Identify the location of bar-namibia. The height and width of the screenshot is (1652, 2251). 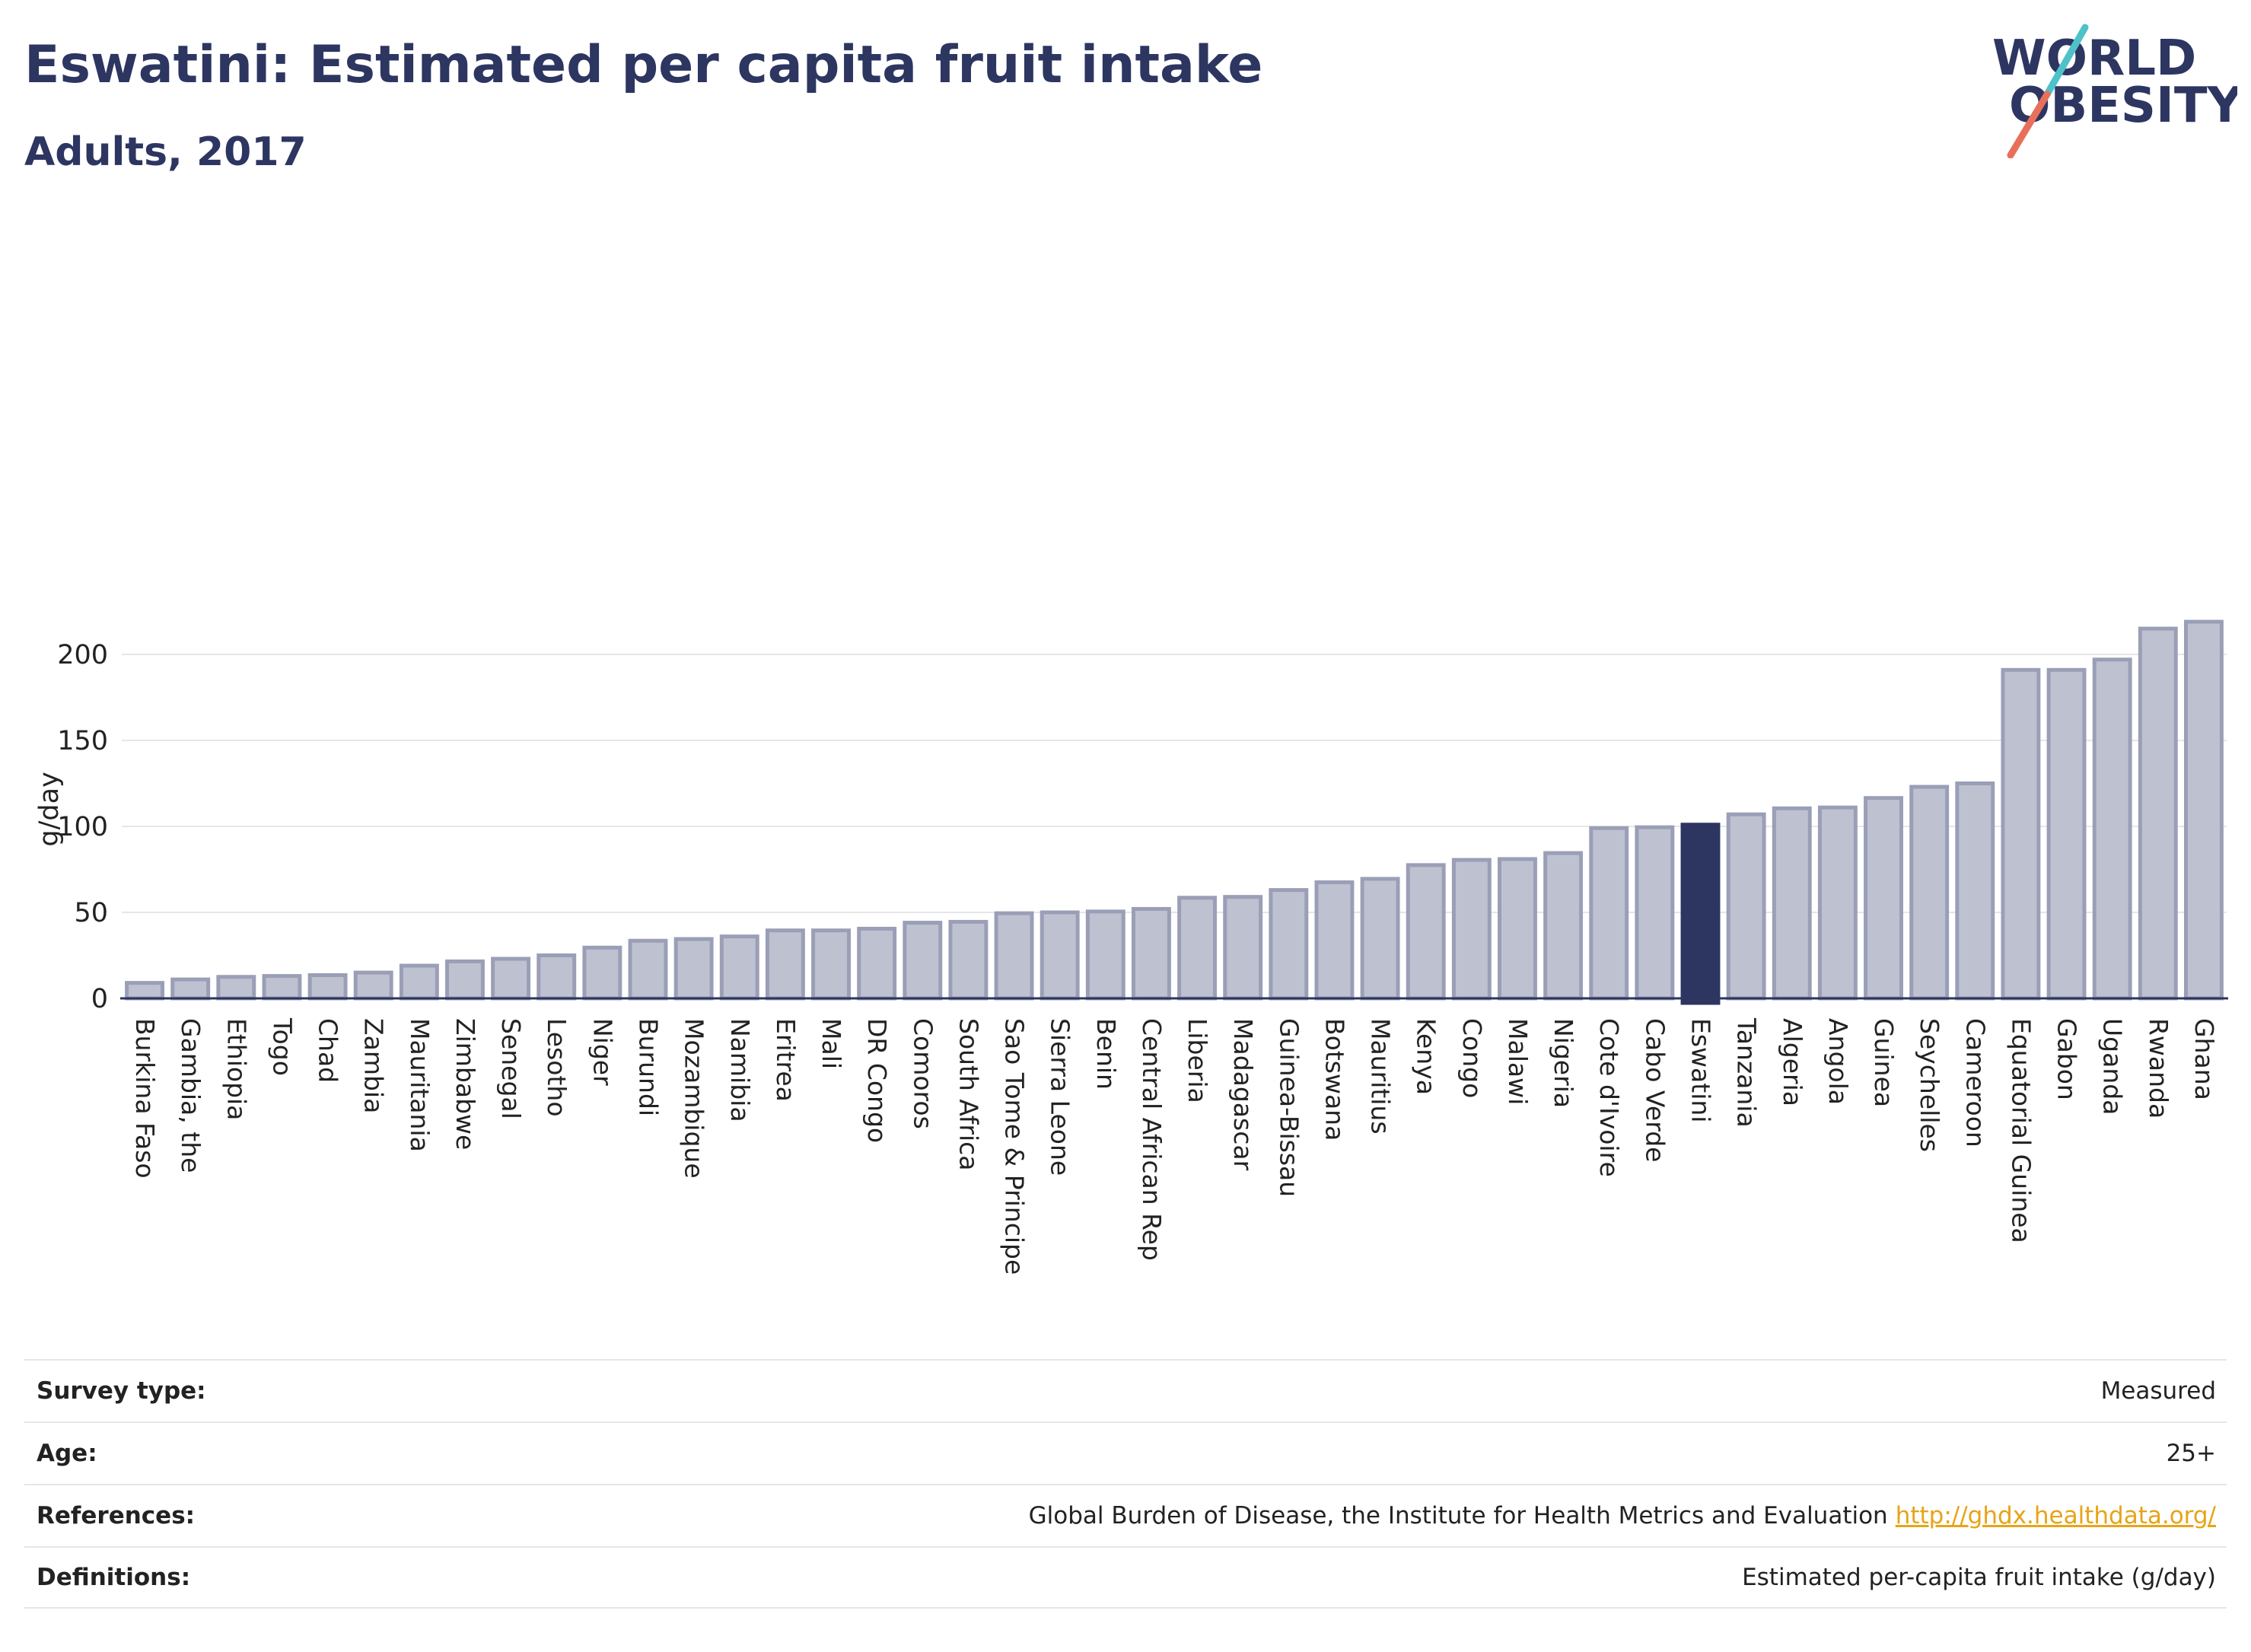
(739, 967).